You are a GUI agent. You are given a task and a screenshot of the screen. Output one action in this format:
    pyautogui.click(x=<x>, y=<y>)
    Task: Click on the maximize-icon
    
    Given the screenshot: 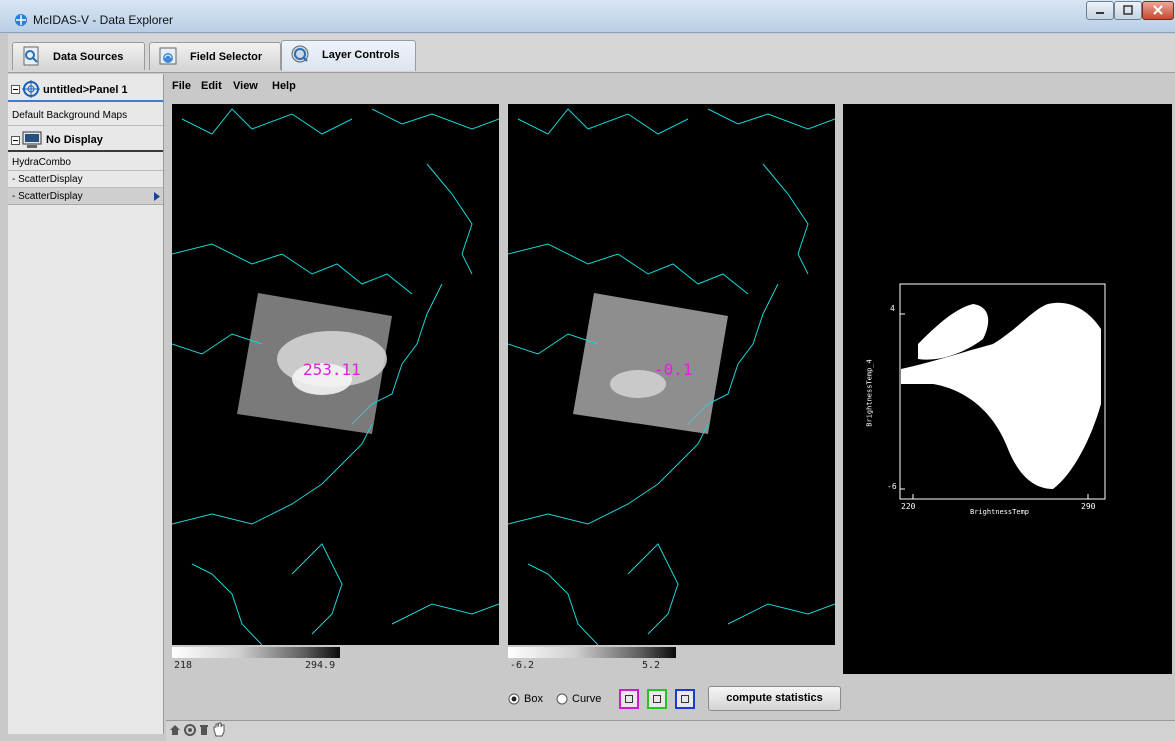 What is the action you would take?
    pyautogui.click(x=1128, y=10)
    